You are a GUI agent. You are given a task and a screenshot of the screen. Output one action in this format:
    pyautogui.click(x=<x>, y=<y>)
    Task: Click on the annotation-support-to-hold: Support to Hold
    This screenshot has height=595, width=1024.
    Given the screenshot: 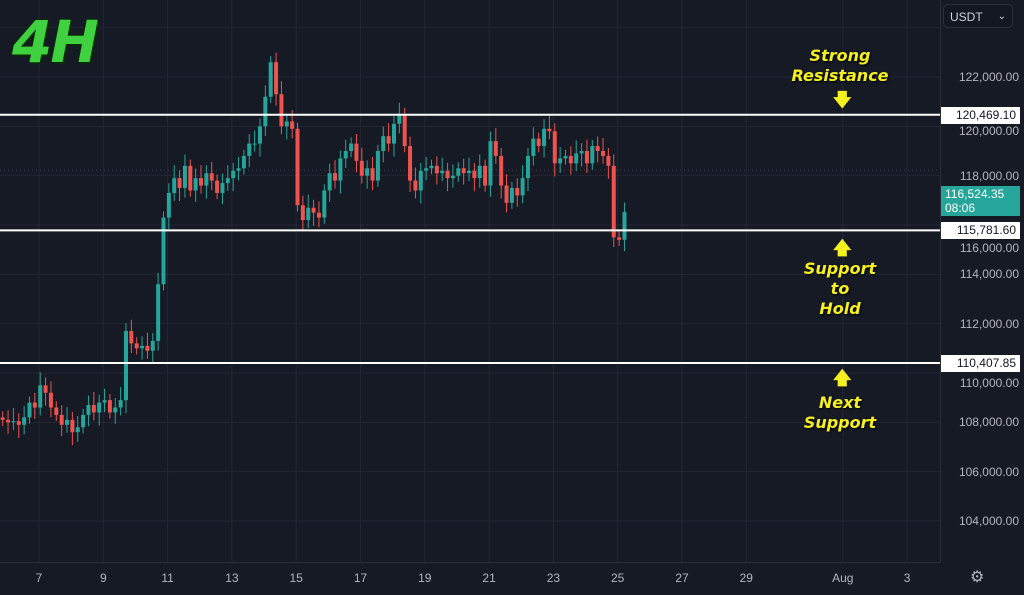 What is the action you would take?
    pyautogui.click(x=840, y=289)
    